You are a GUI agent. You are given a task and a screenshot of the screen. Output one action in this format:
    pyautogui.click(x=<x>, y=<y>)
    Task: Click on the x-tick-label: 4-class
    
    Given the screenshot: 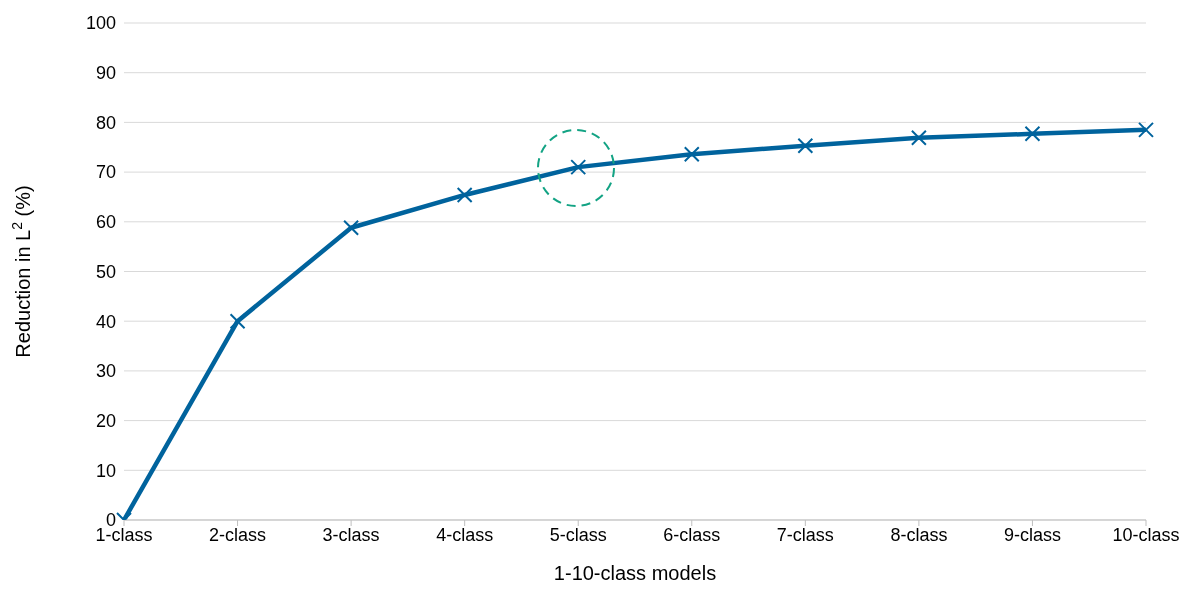 What is the action you would take?
    pyautogui.click(x=465, y=534)
    